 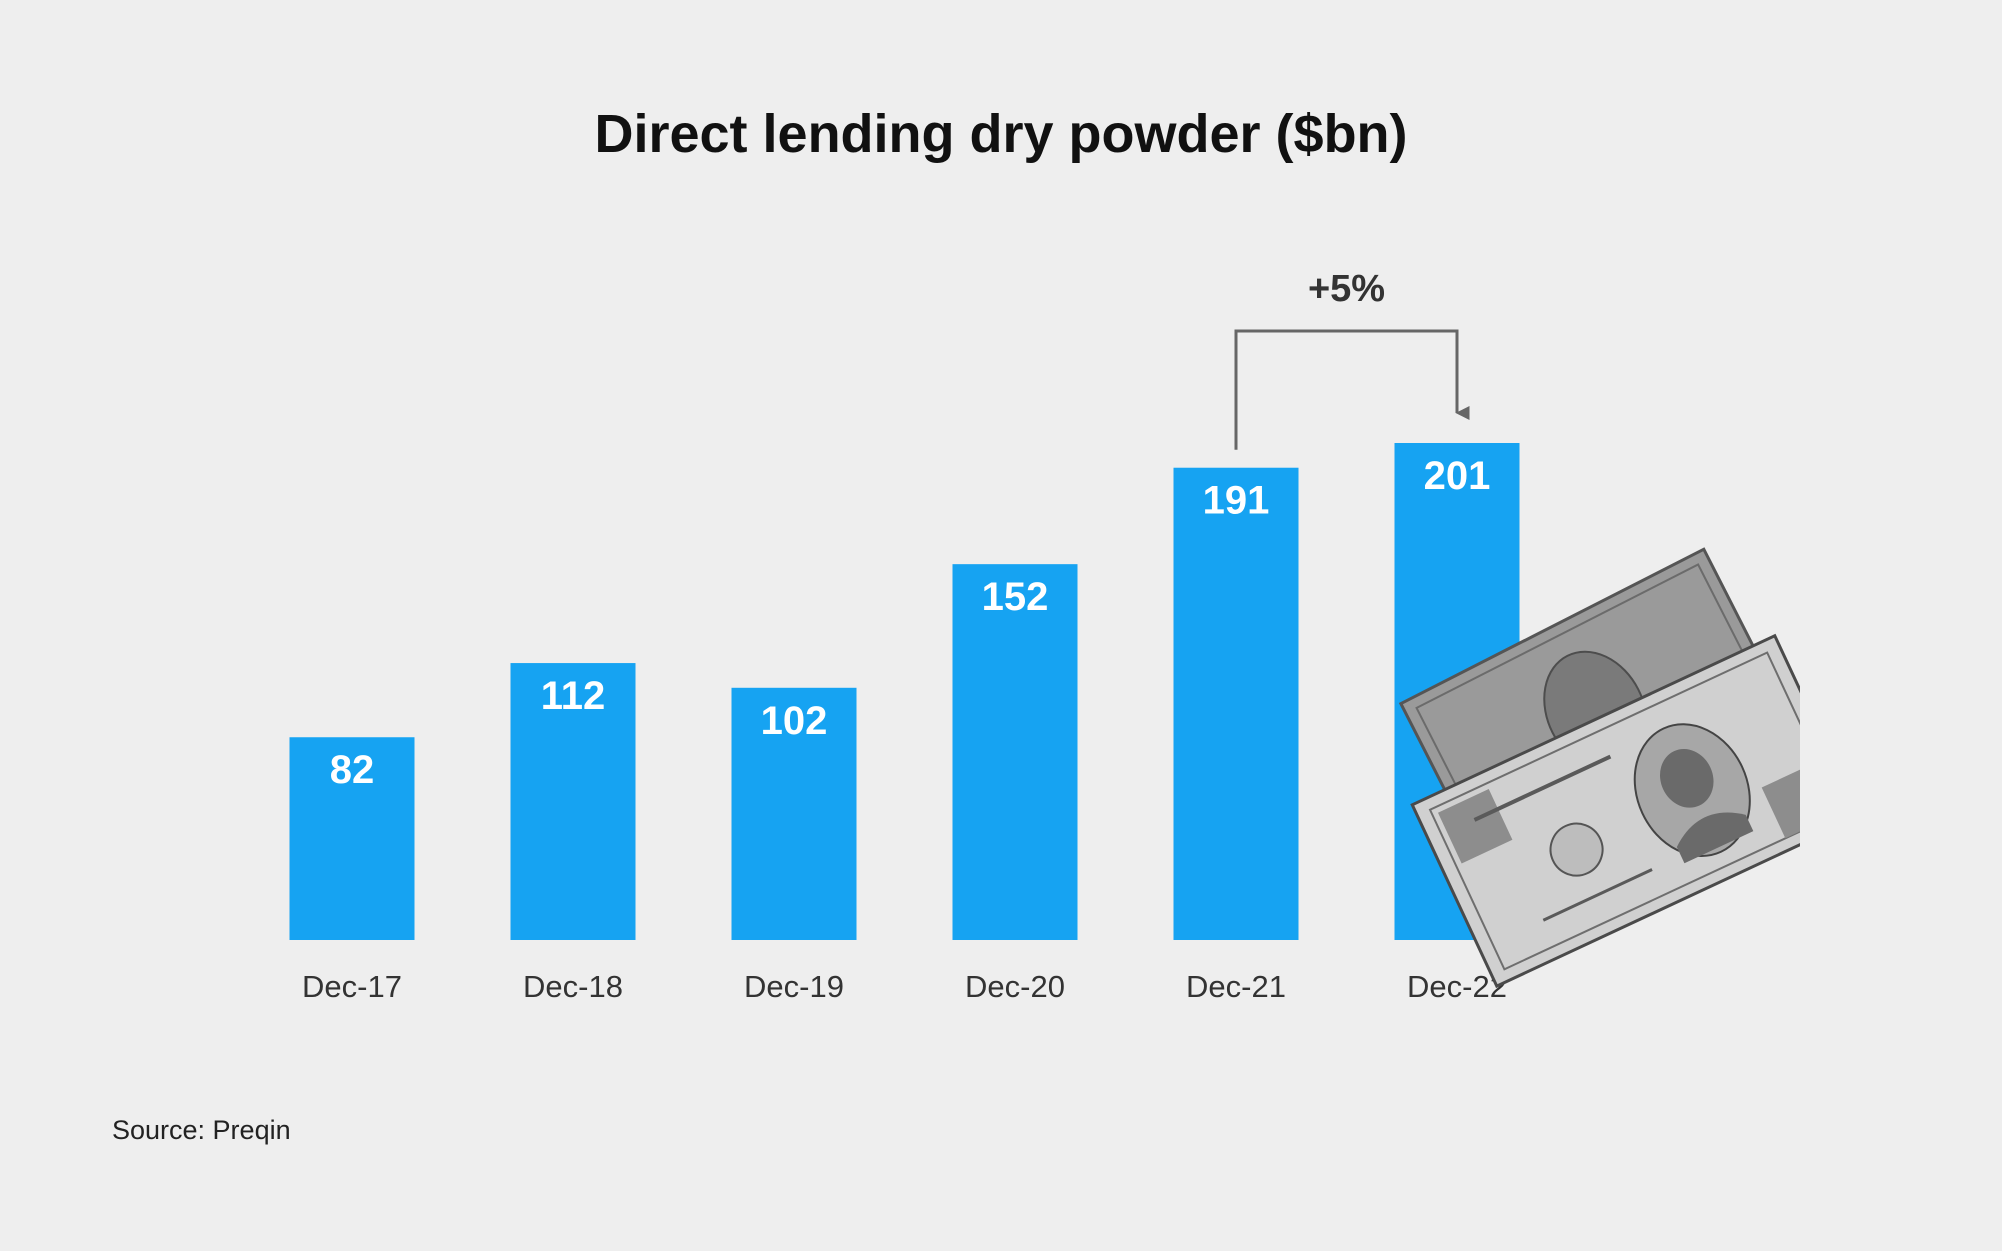 What do you see at coordinates (1236, 501) in the screenshot?
I see `bar-value-label: 191` at bounding box center [1236, 501].